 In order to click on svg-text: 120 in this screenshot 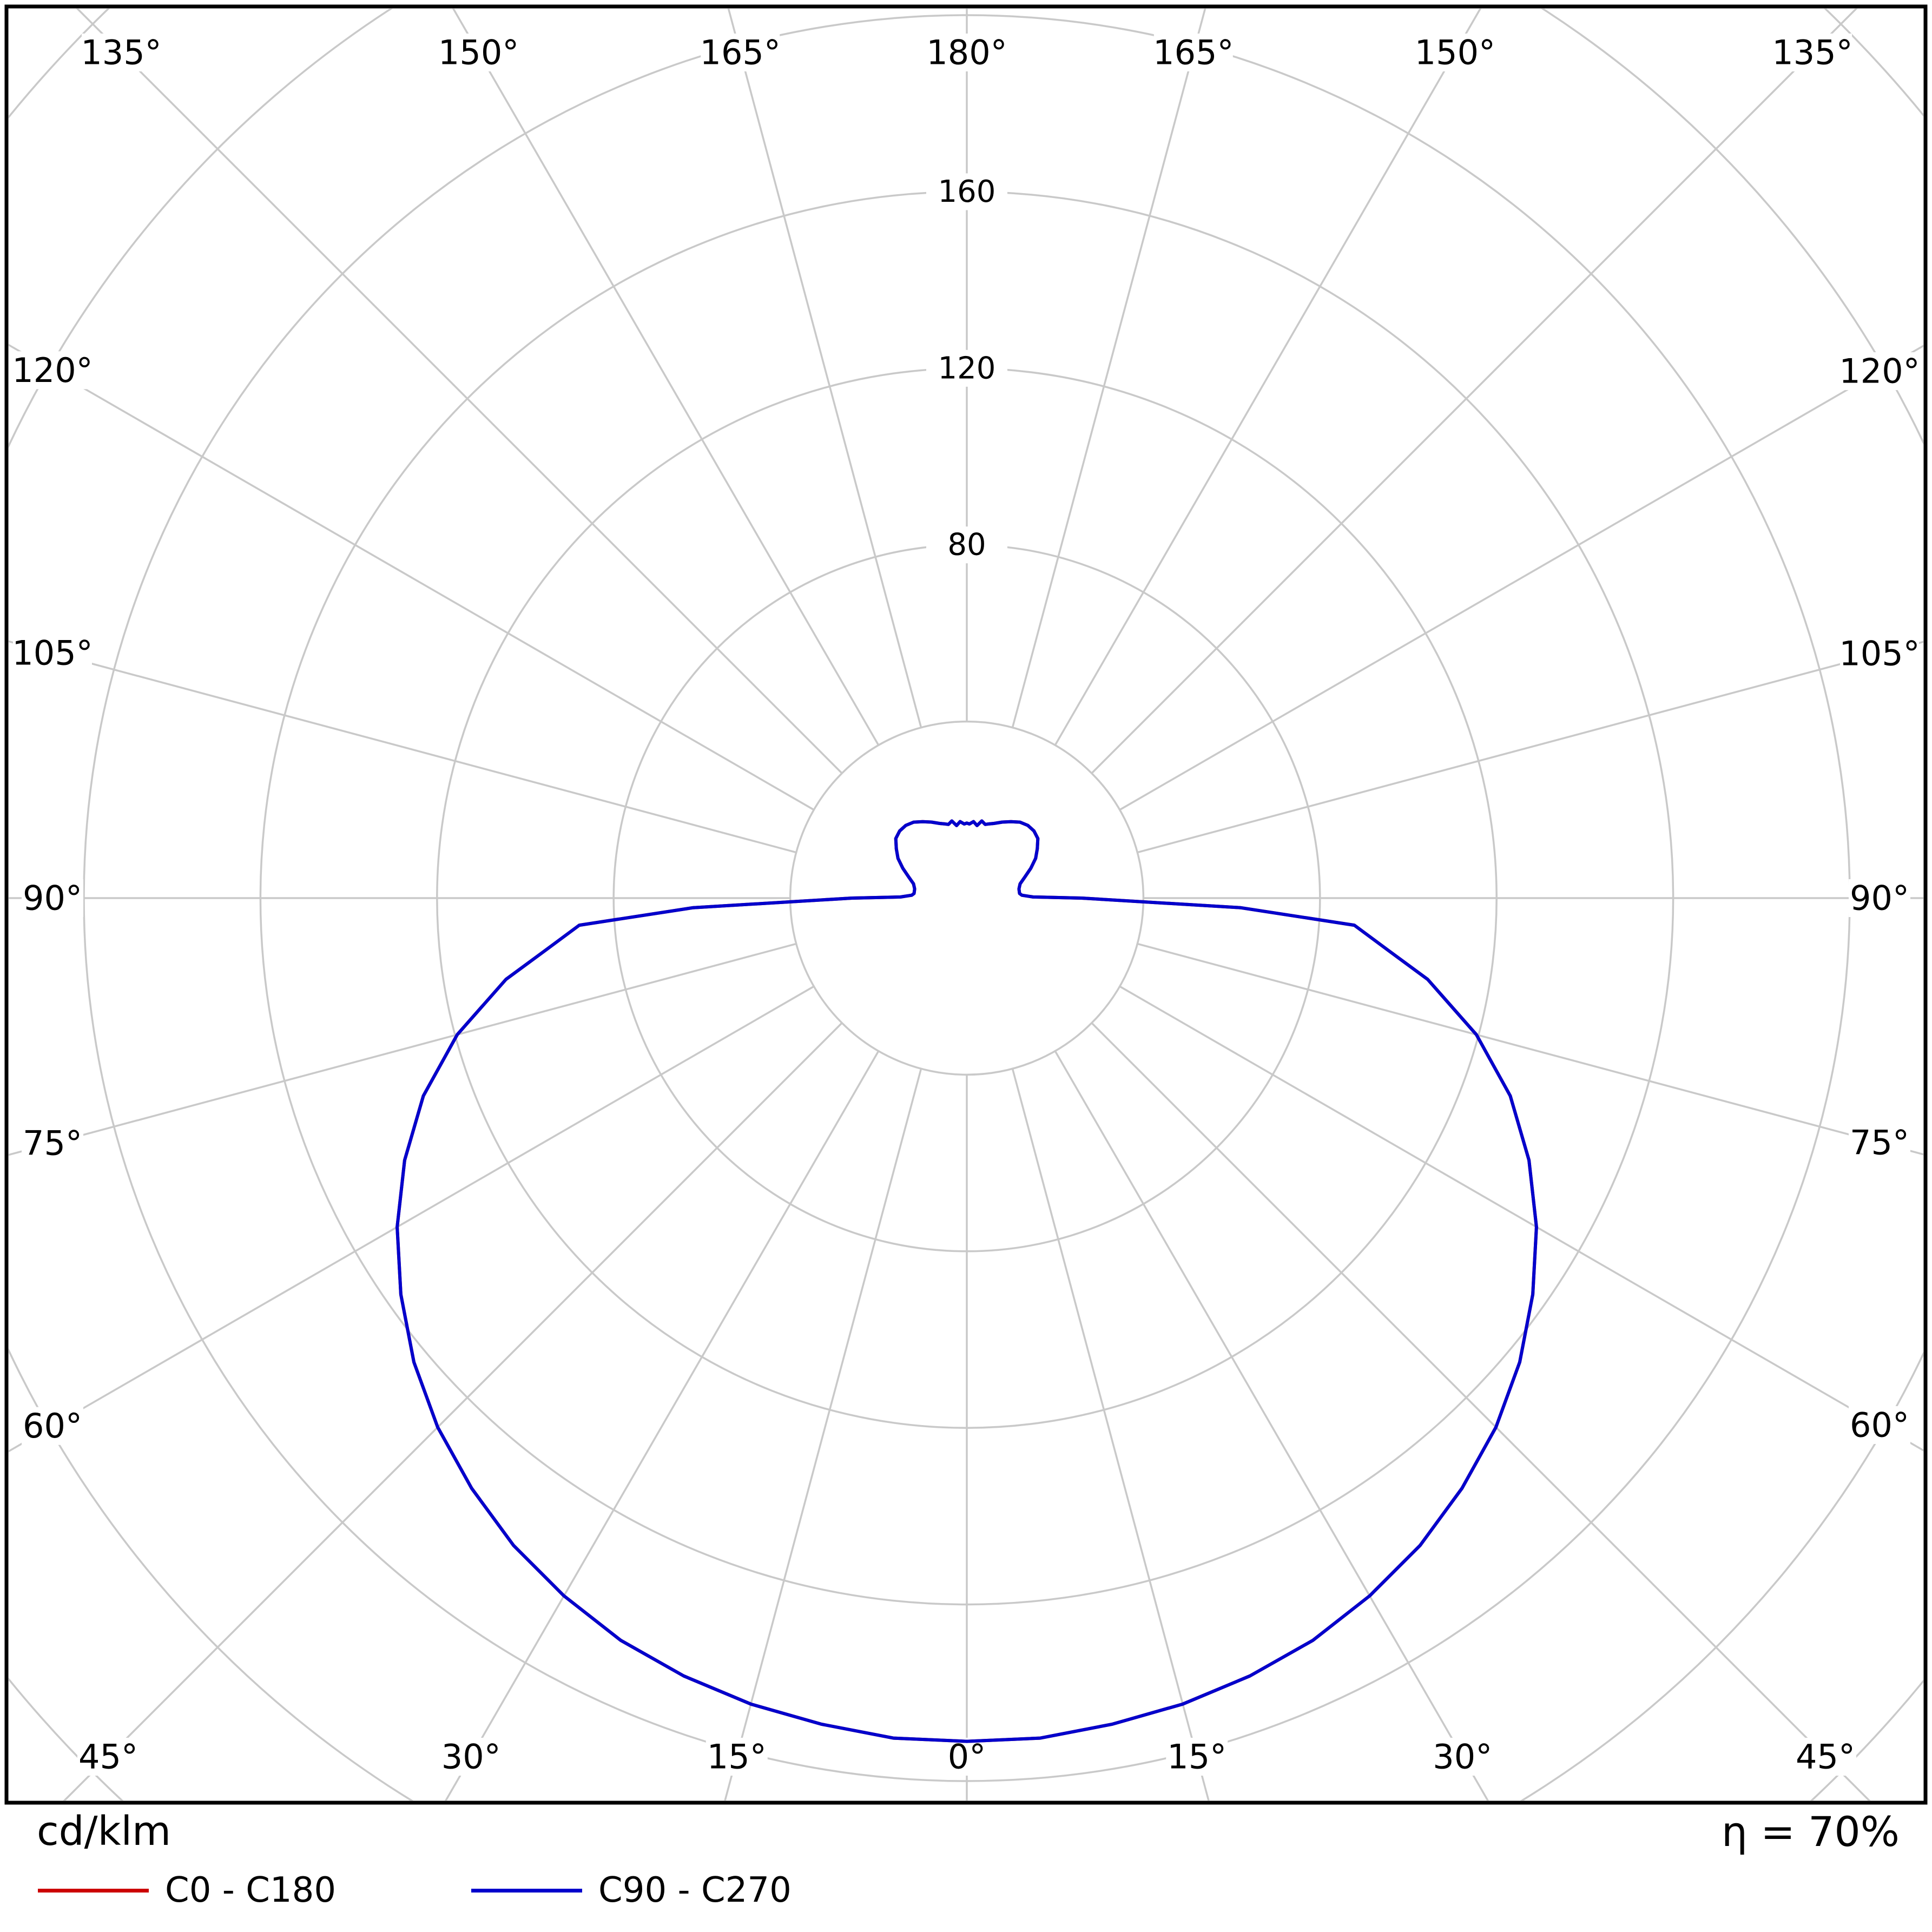, I will do `click(967, 368)`.